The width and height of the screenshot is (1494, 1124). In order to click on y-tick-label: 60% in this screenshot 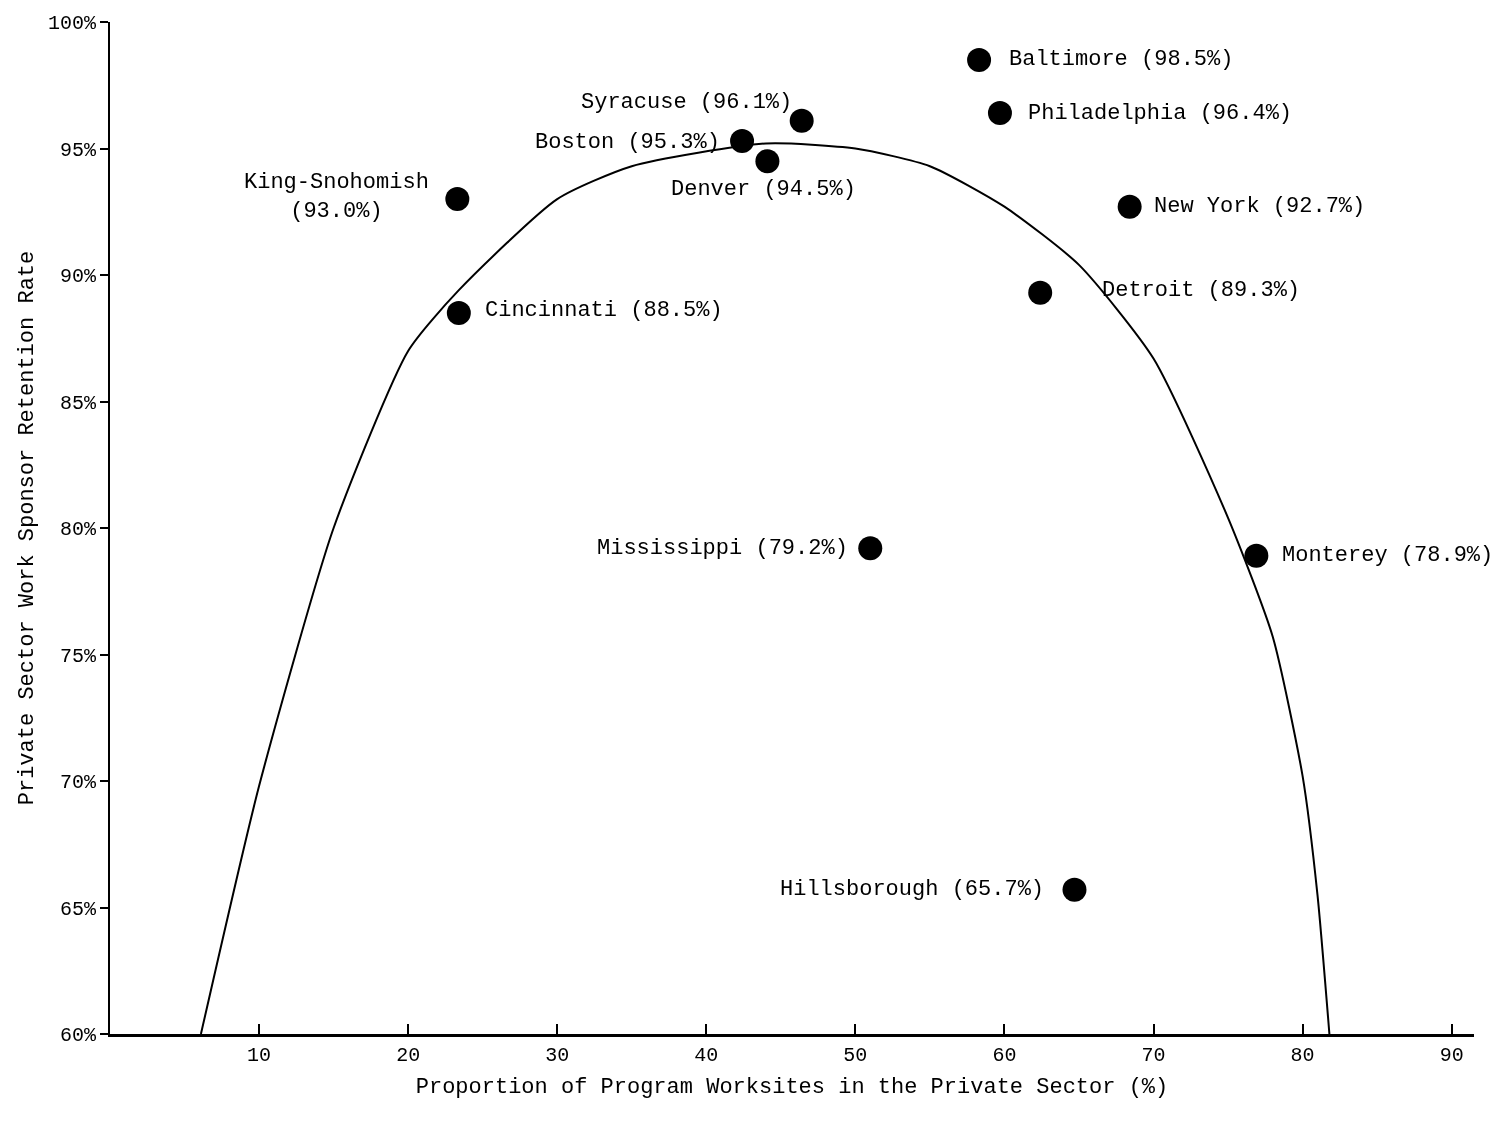, I will do `click(78, 1035)`.